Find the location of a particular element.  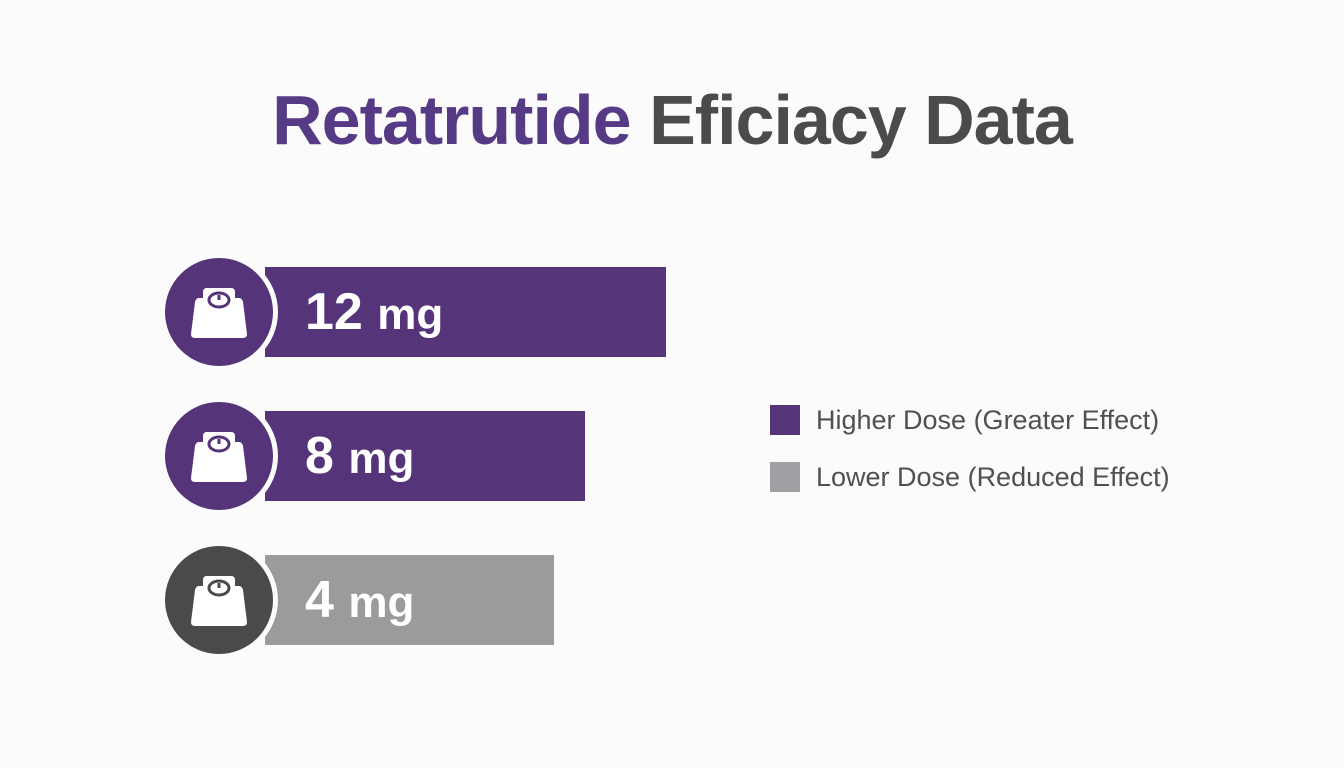

dose-bar: 4 mg is located at coordinates (409, 600).